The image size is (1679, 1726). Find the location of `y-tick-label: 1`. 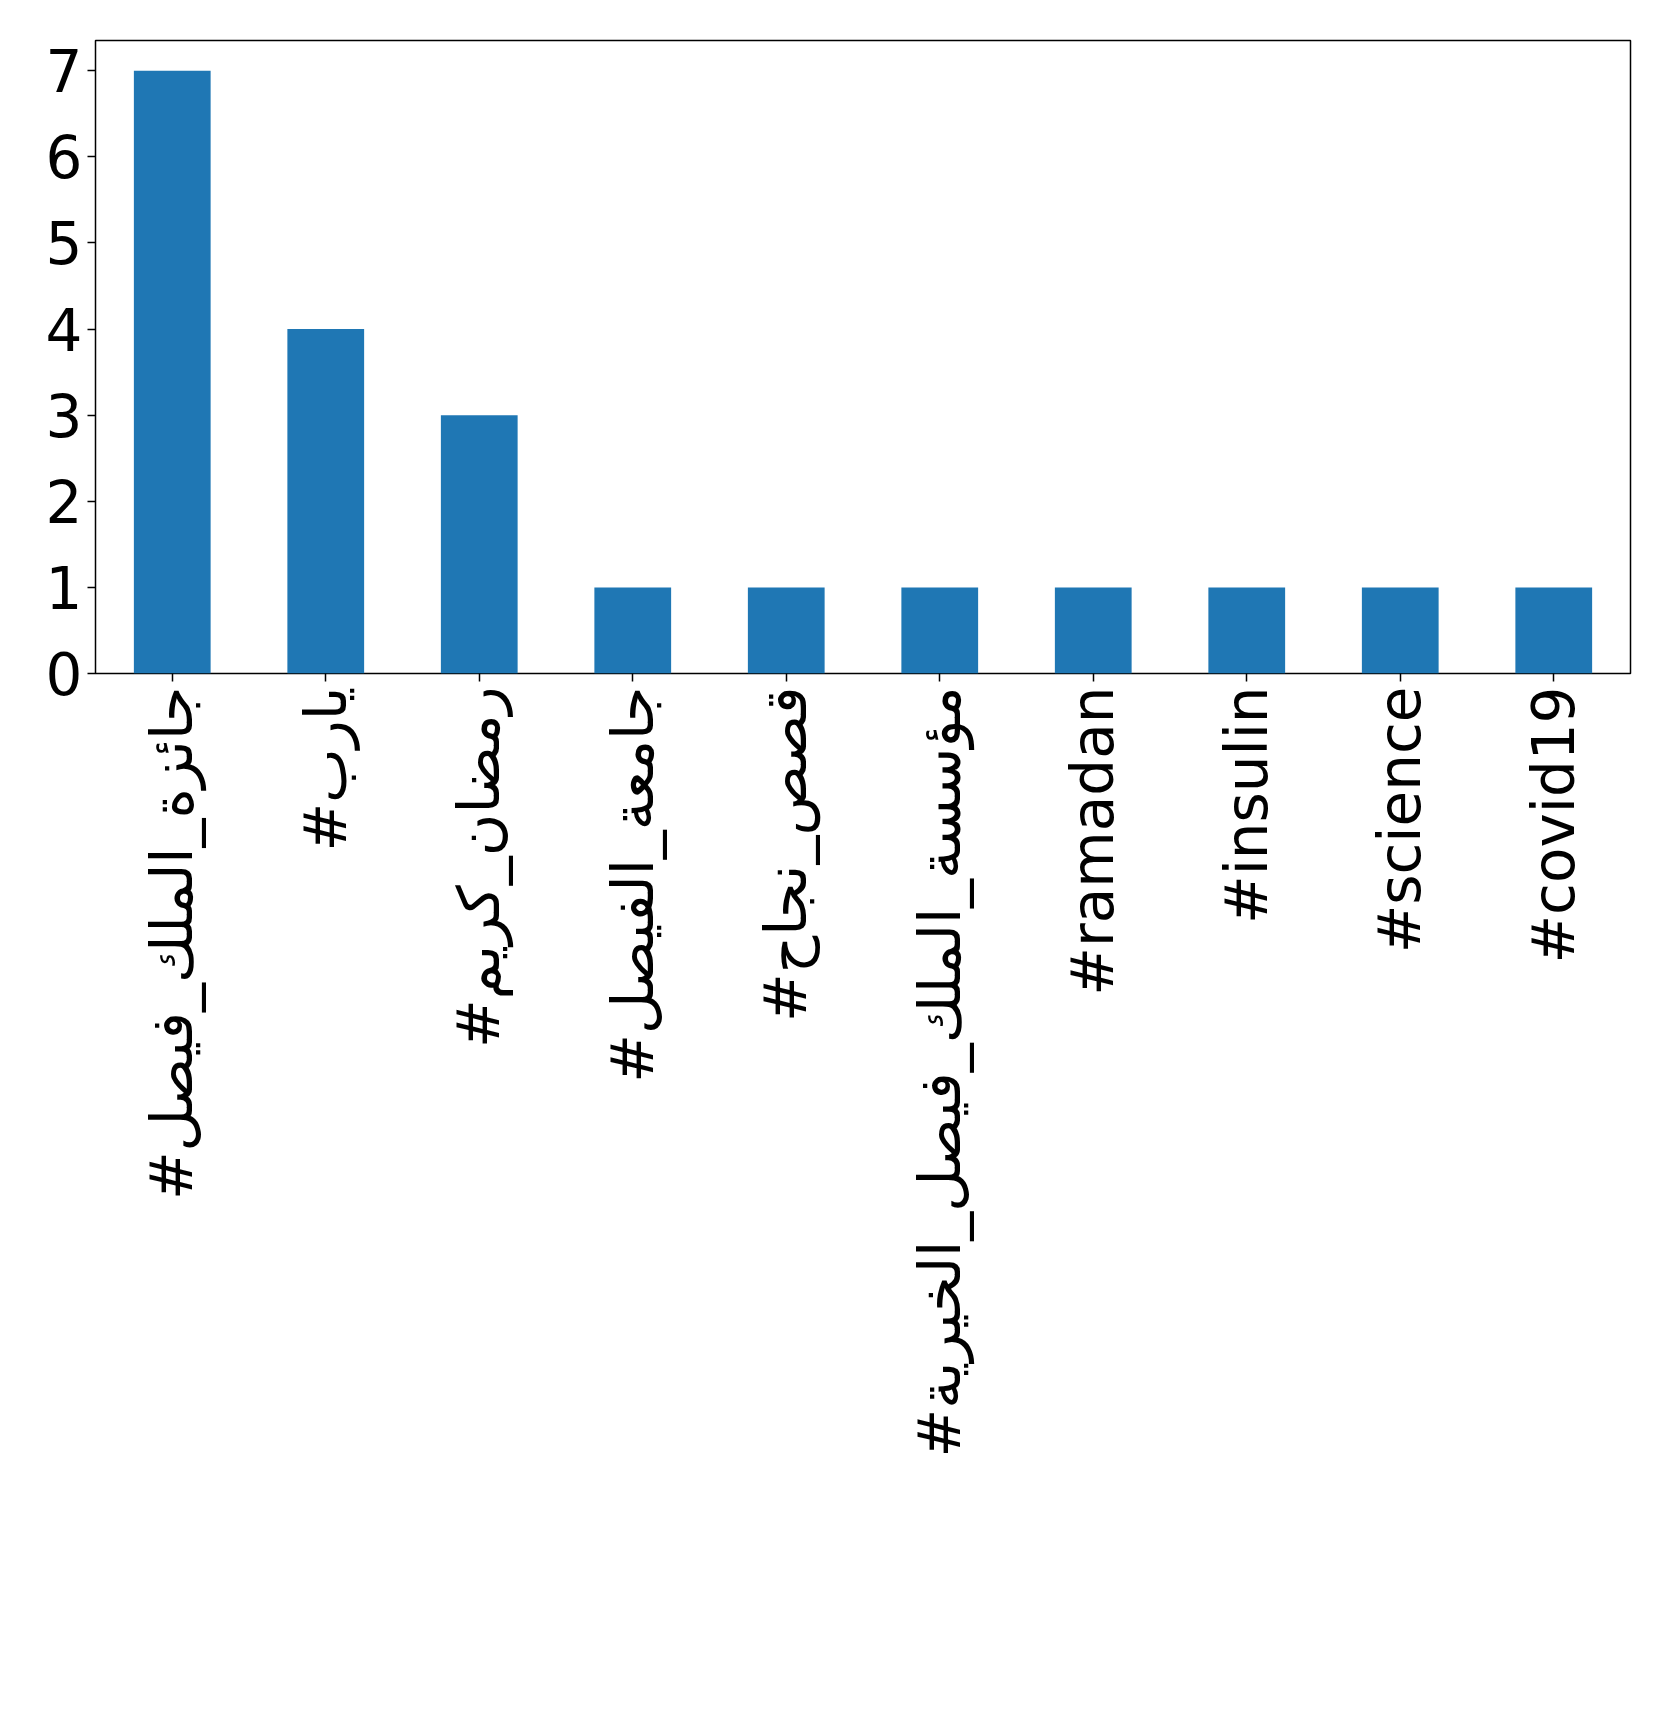

y-tick-label: 1 is located at coordinates (64, 588).